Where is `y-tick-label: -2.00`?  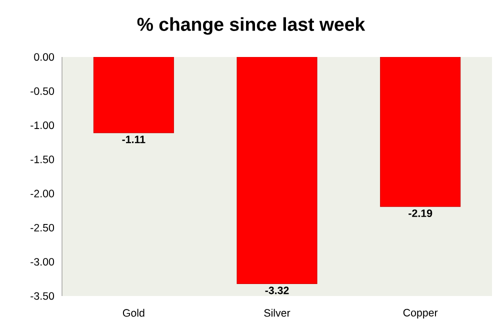
y-tick-label: -2.00 is located at coordinates (42, 194).